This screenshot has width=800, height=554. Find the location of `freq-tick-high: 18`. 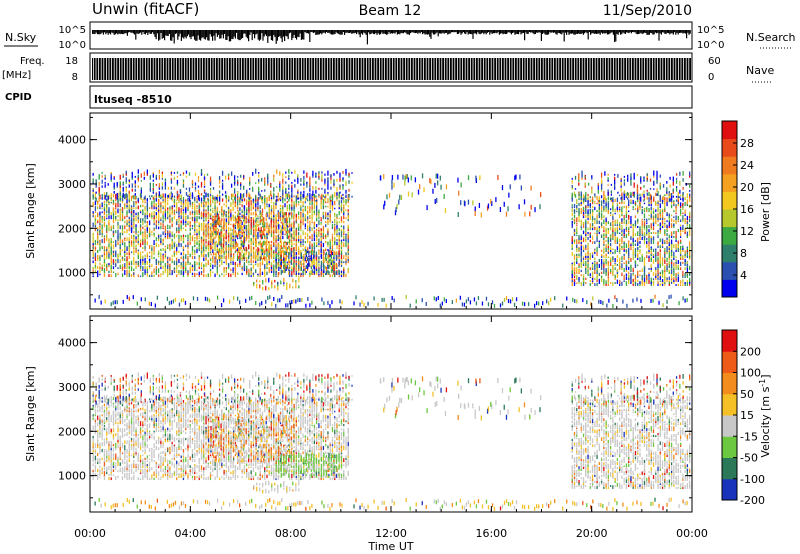

freq-tick-high: 18 is located at coordinates (71, 61).